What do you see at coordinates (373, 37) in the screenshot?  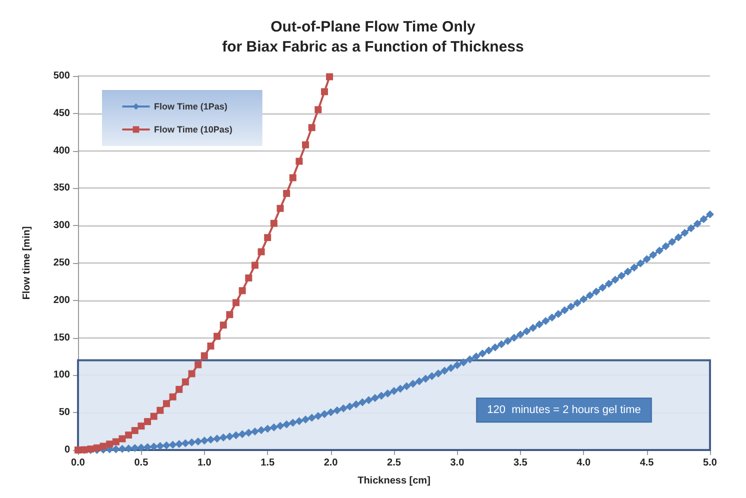 I see `chart-title: Out-of-Plane Flow Time Only for Biax Fabric as a Function of Thickness` at bounding box center [373, 37].